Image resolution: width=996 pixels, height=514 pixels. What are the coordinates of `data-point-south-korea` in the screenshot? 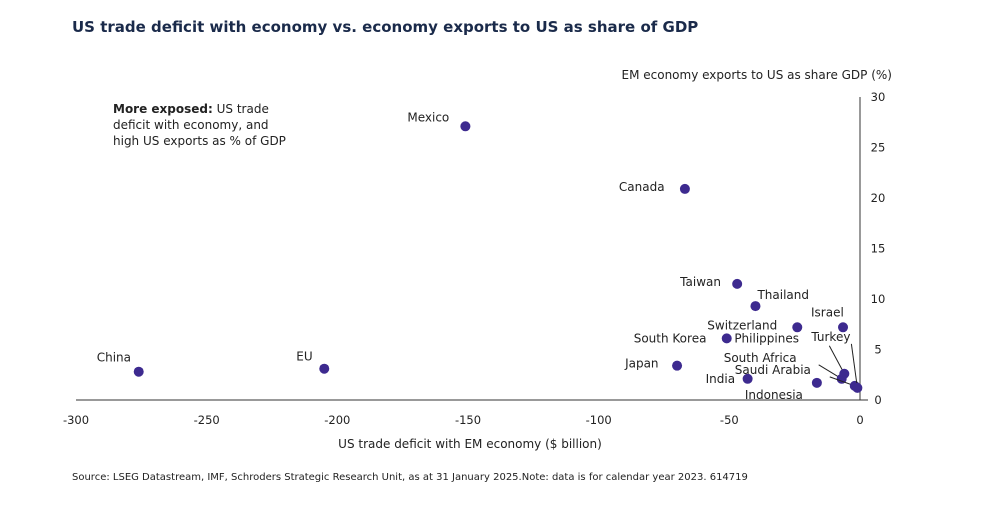 It's located at (726, 338).